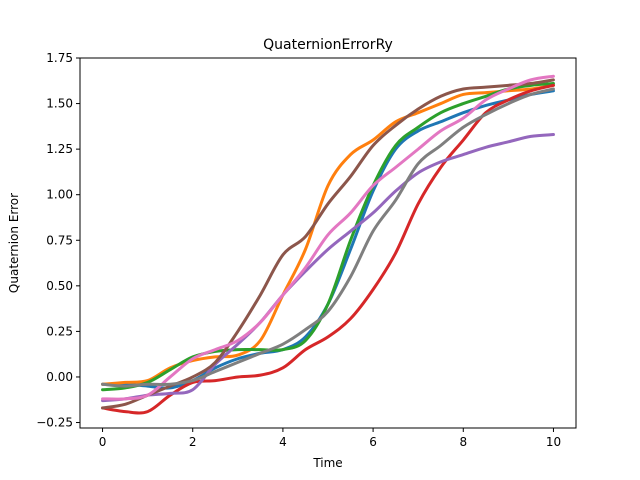 This screenshot has height=480, width=640. What do you see at coordinates (283, 442) in the screenshot?
I see `x-tick-label: 4` at bounding box center [283, 442].